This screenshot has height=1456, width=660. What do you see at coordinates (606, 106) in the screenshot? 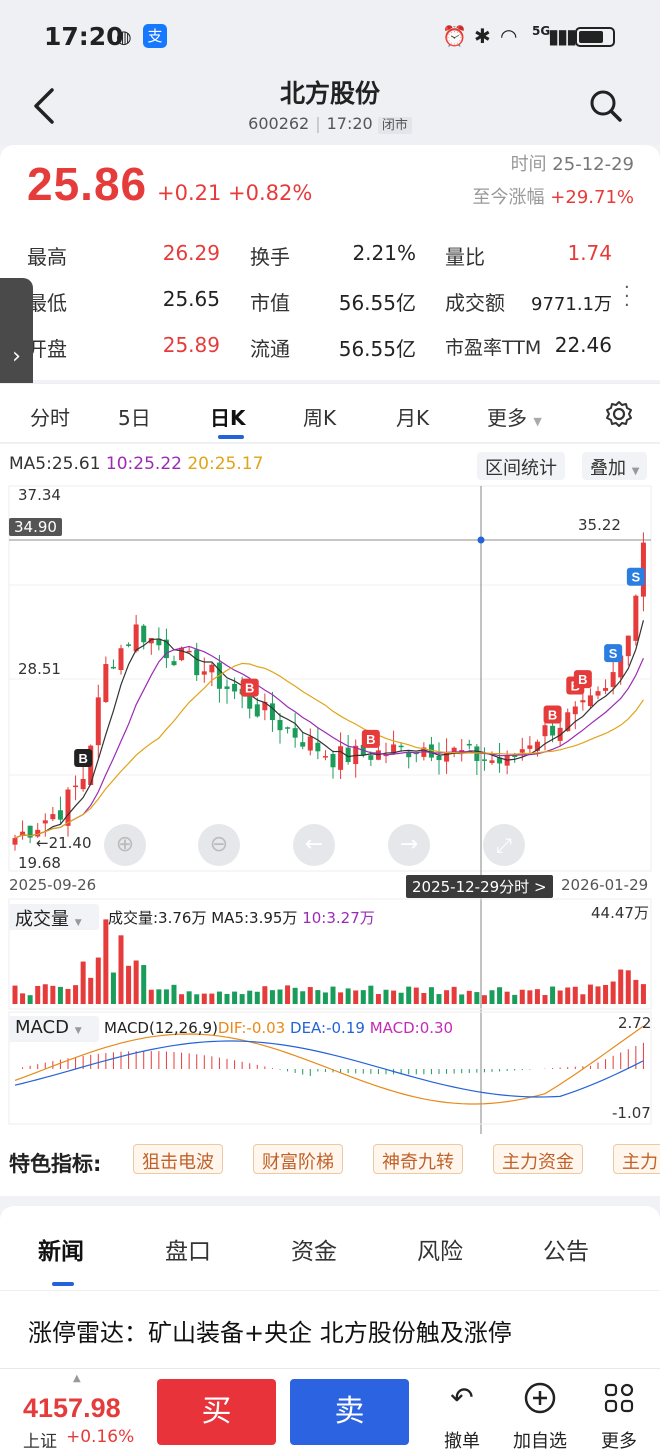
I see `search-icon` at bounding box center [606, 106].